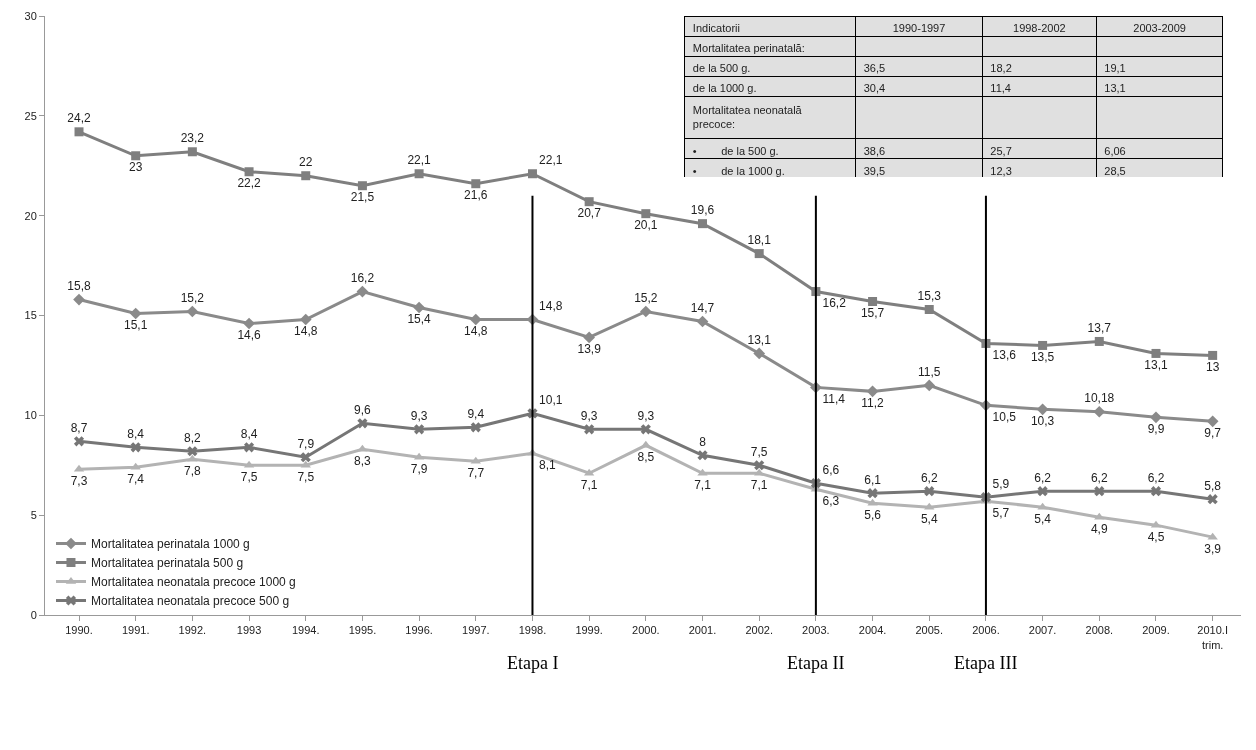 This screenshot has width=1256, height=750. I want to click on data-label: 19,6, so click(702, 210).